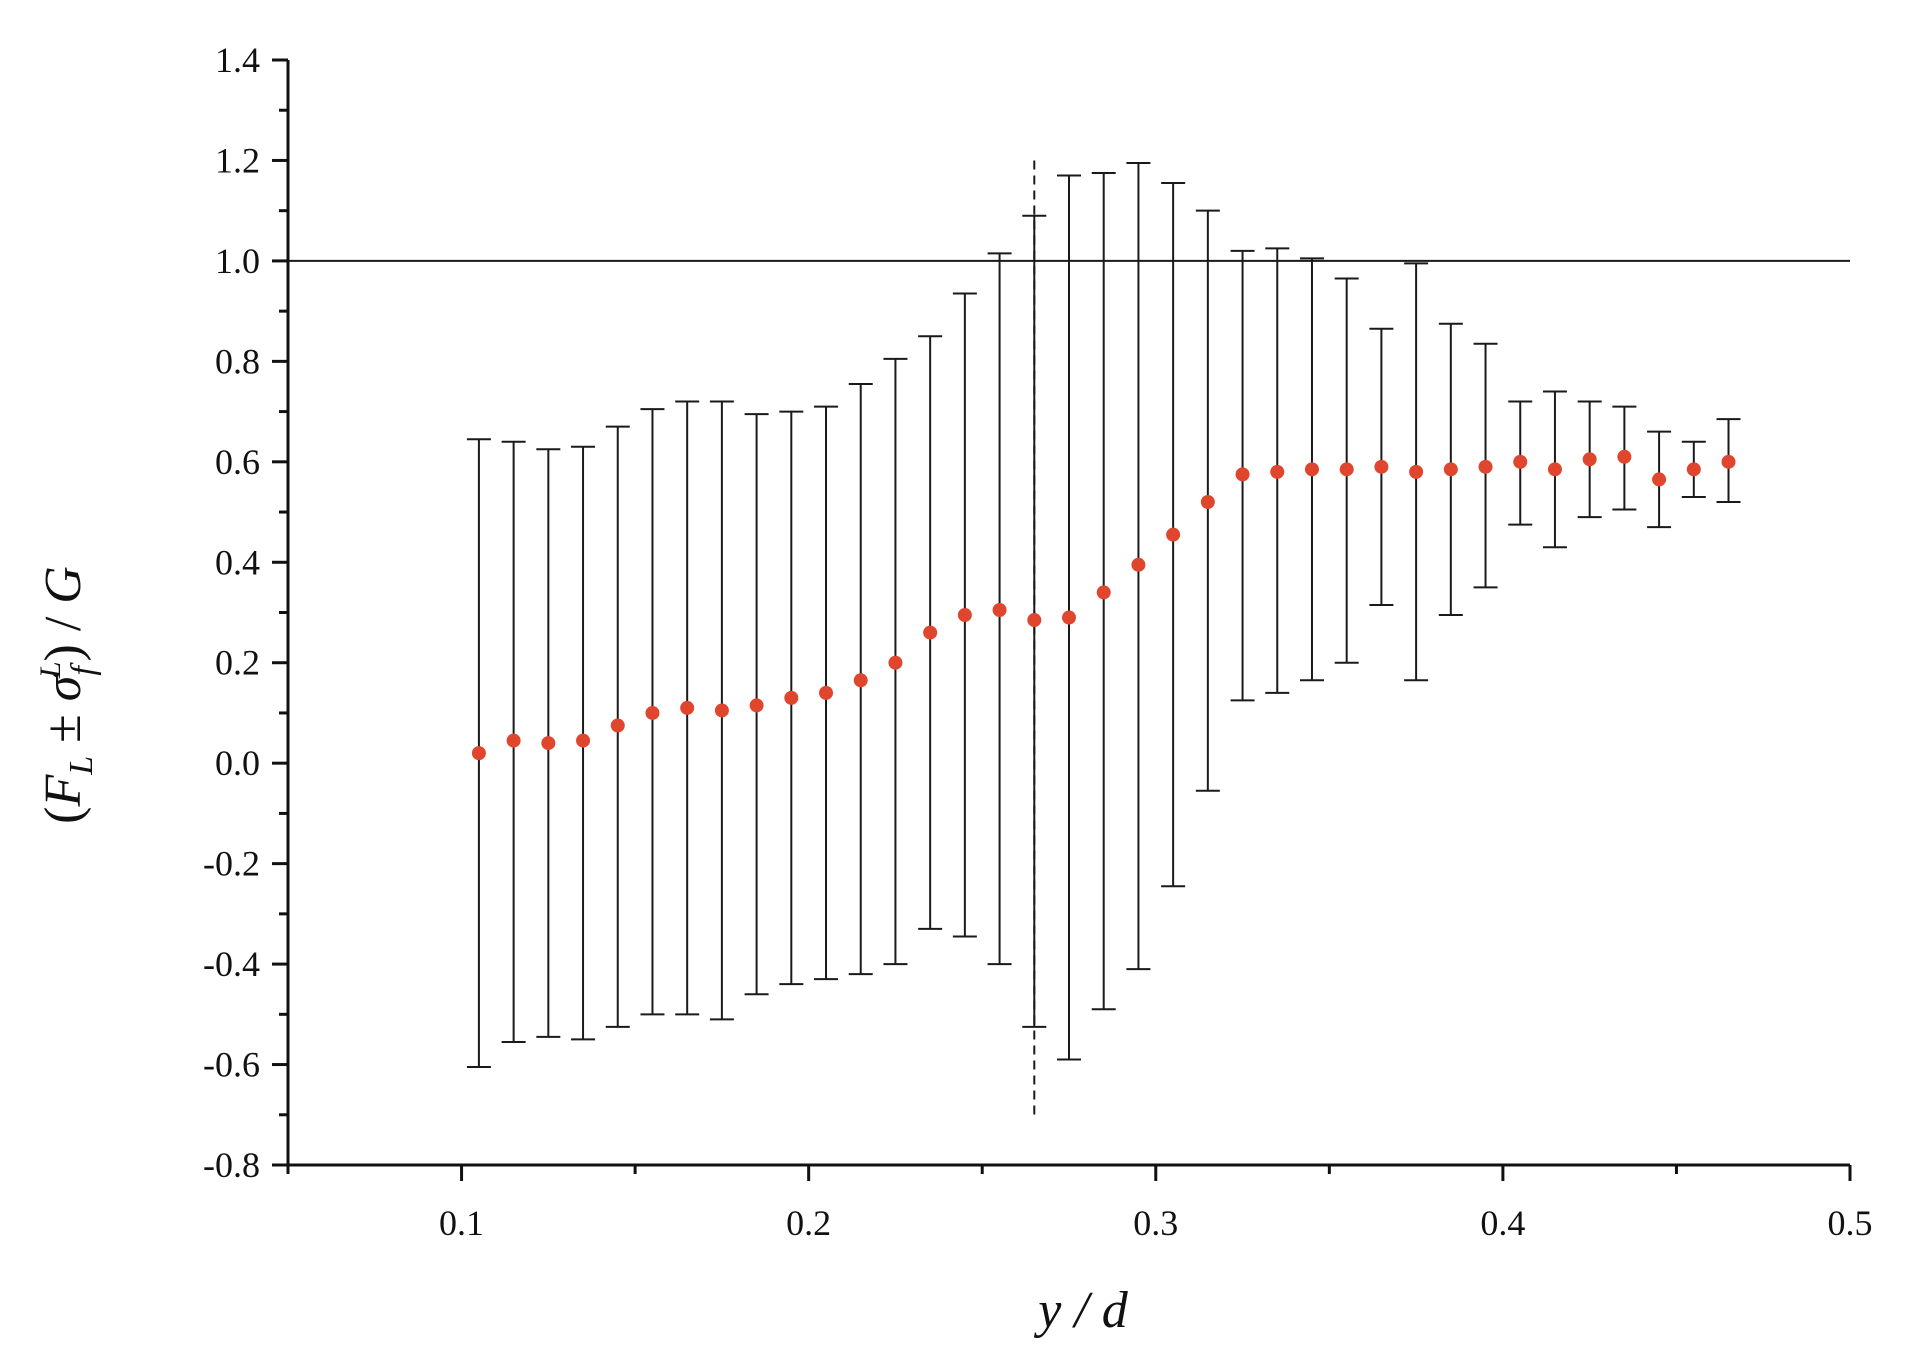 This screenshot has width=1916, height=1354. What do you see at coordinates (237, 261) in the screenshot?
I see `y-tick-label: 1.0` at bounding box center [237, 261].